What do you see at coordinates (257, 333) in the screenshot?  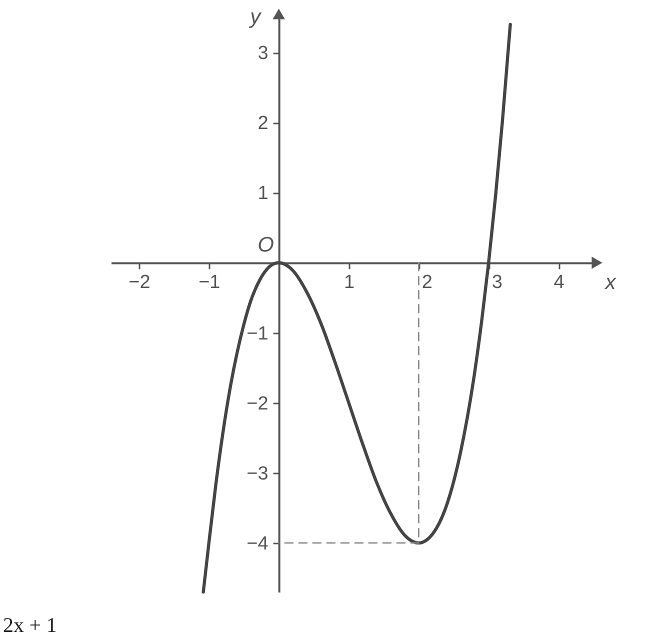 I see `y-tick-label: −1` at bounding box center [257, 333].